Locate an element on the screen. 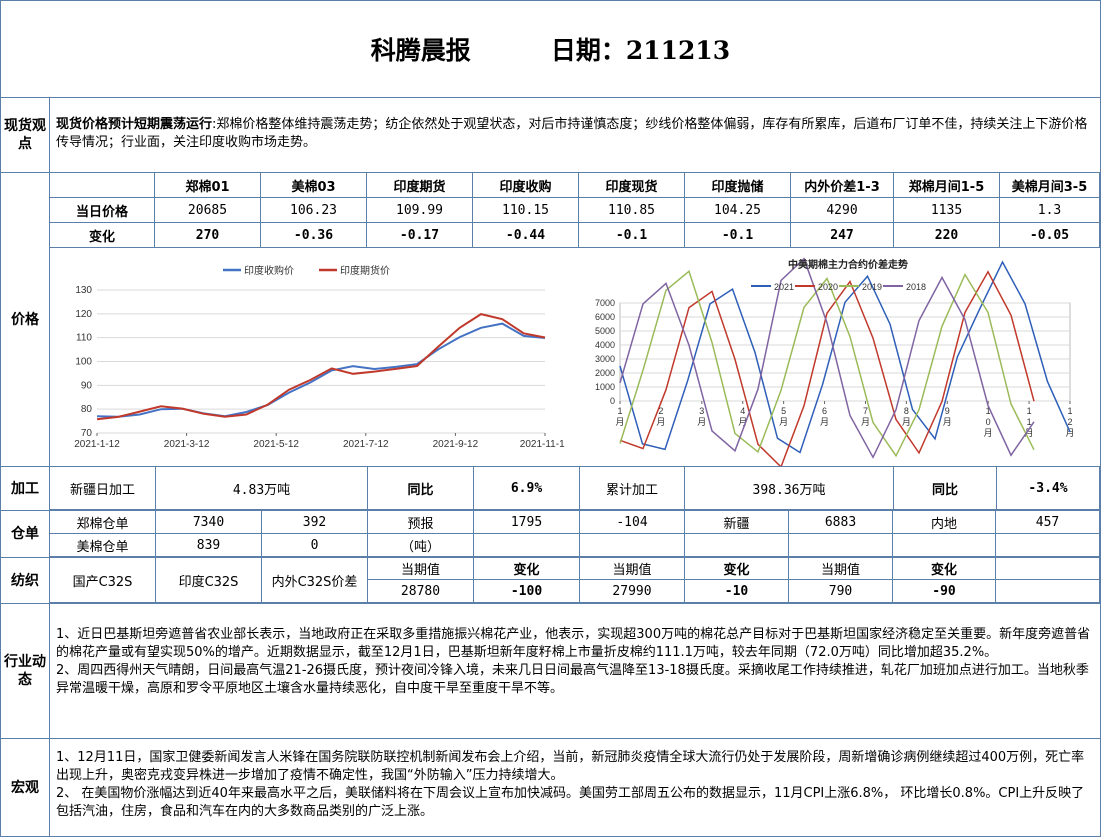 The width and height of the screenshot is (1101, 837). textile-cell: -90 is located at coordinates (944, 591).